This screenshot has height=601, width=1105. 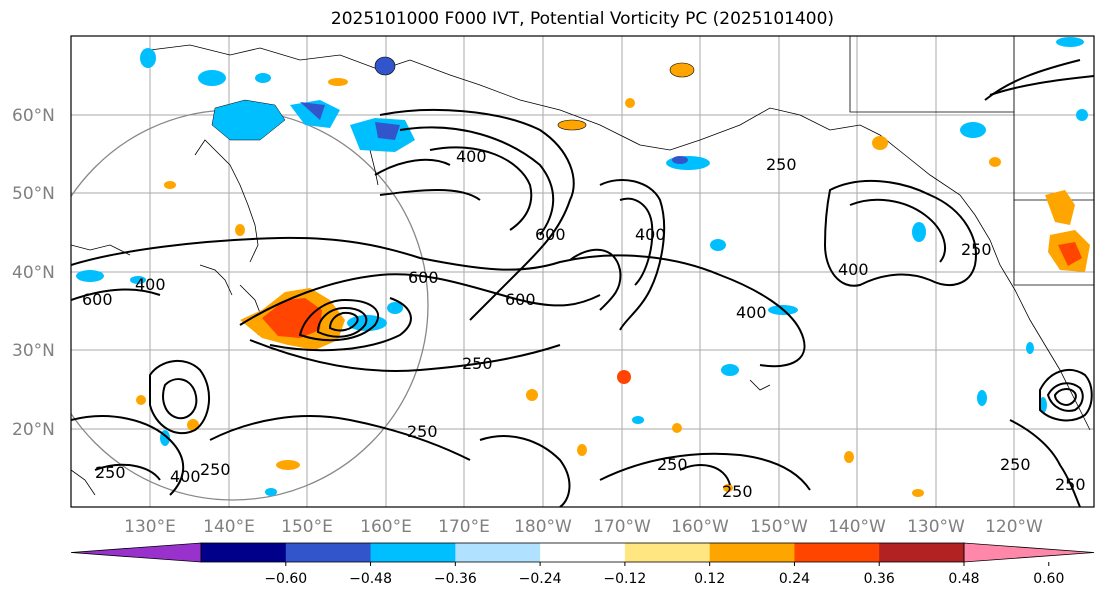 I want to click on lat-label: 20°N, so click(x=33, y=430).